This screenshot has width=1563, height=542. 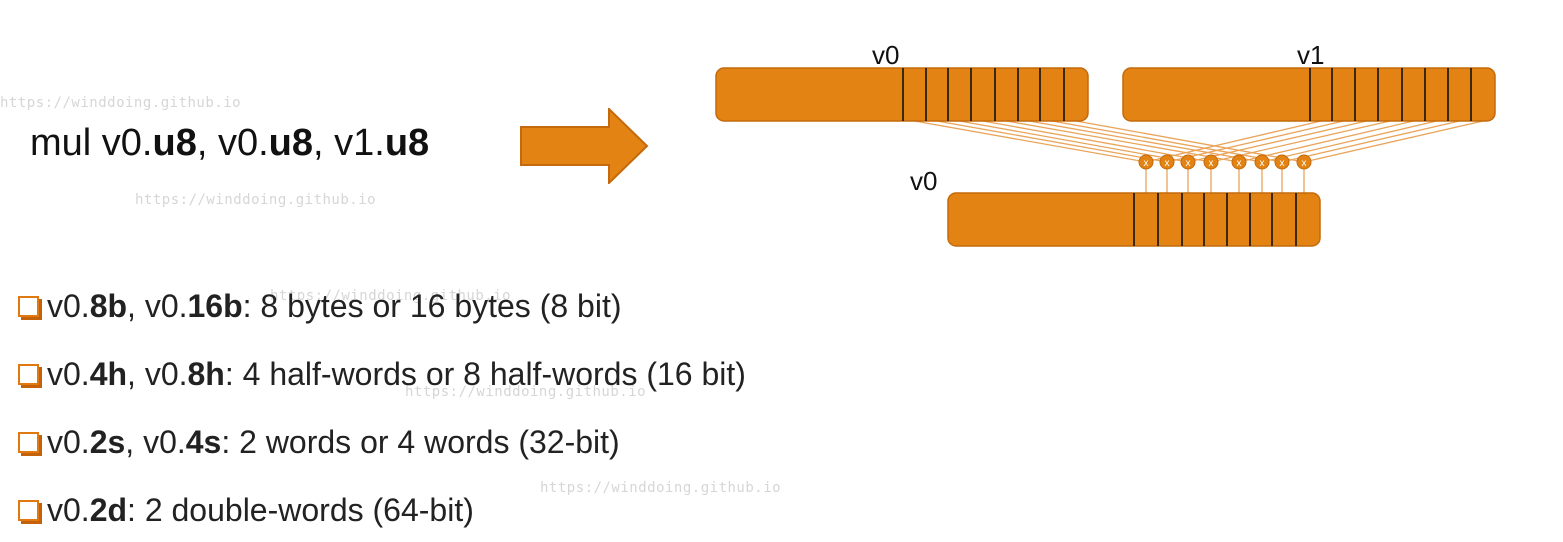 What do you see at coordinates (246, 510) in the screenshot?
I see `bullet-item: v0. 2d: 2 double-words (64-bit)` at bounding box center [246, 510].